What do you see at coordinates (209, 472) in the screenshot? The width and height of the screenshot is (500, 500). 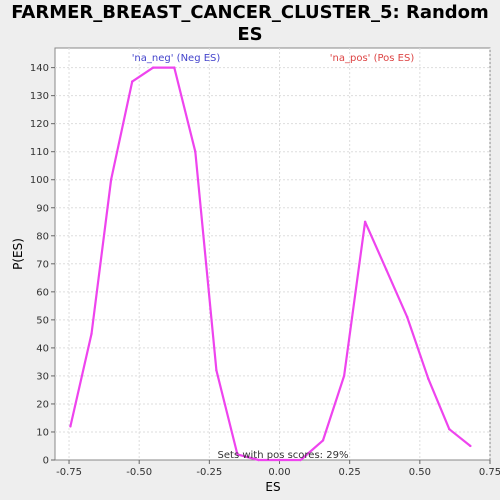 I see `x-tick-label: -0.25` at bounding box center [209, 472].